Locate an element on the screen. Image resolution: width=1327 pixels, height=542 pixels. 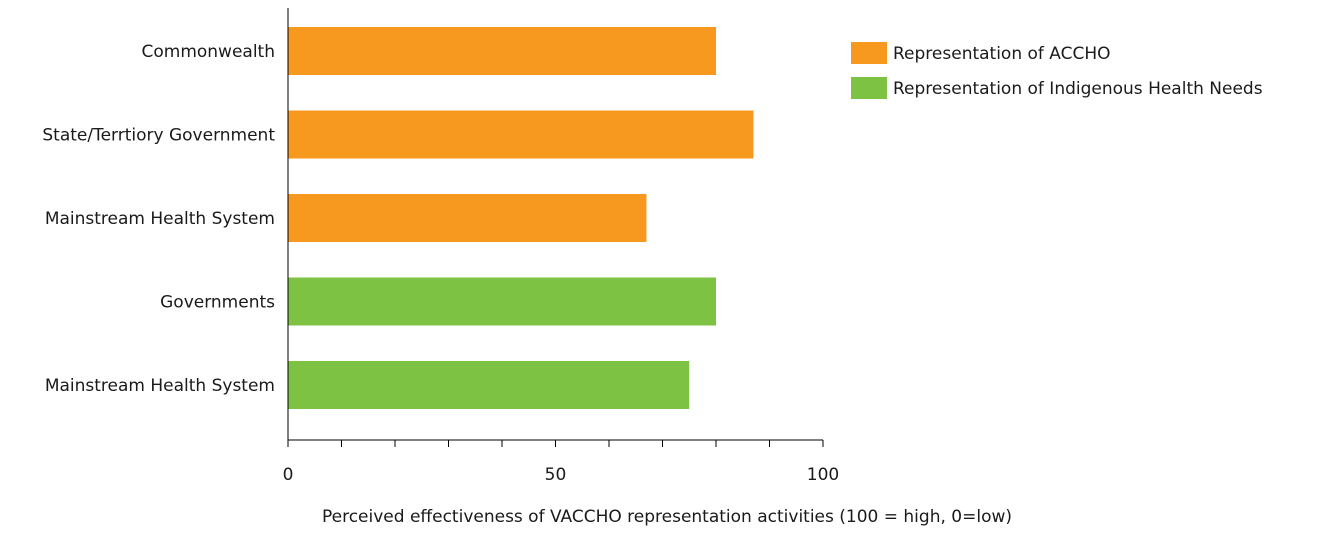
category-label: State/Terrtiory Government is located at coordinates (158, 136).